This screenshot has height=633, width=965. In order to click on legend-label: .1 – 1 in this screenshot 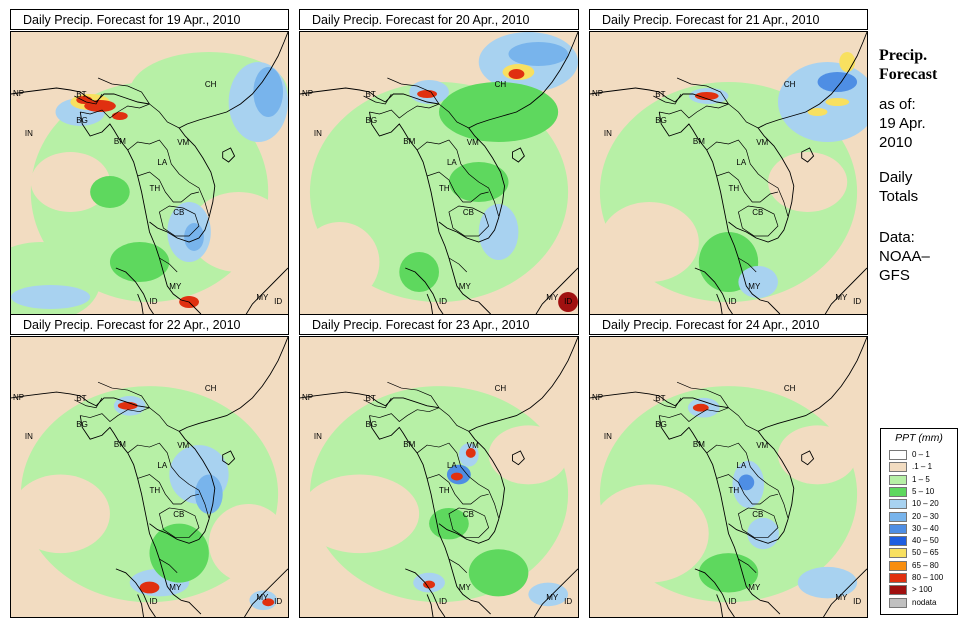, I will do `click(922, 467)`.